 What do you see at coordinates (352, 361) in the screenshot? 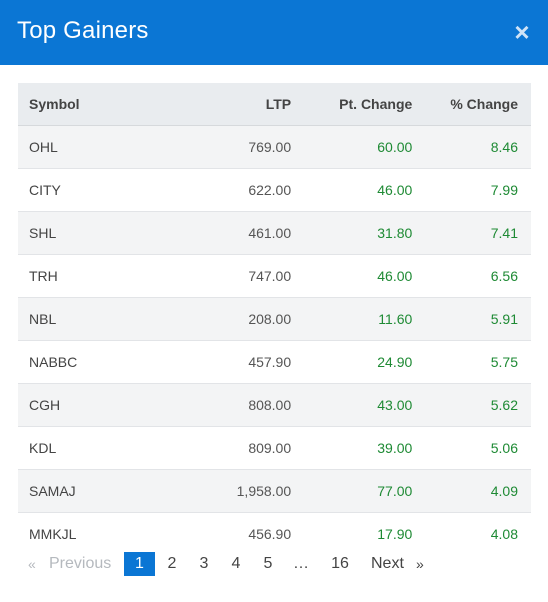
I see `cell-pt-change: 24.90` at bounding box center [352, 361].